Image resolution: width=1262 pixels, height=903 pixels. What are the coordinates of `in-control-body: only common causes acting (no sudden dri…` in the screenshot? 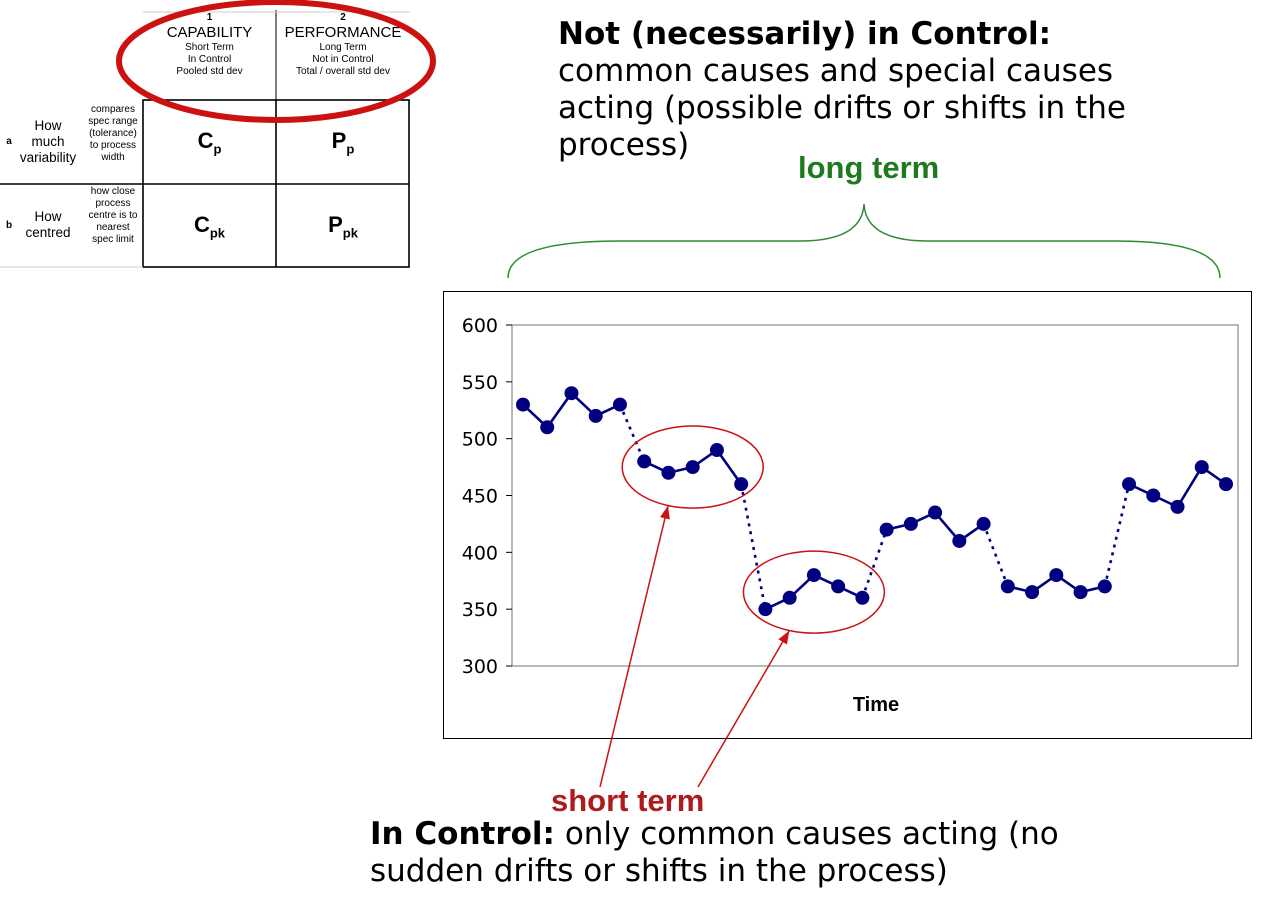 It's located at (714, 852).